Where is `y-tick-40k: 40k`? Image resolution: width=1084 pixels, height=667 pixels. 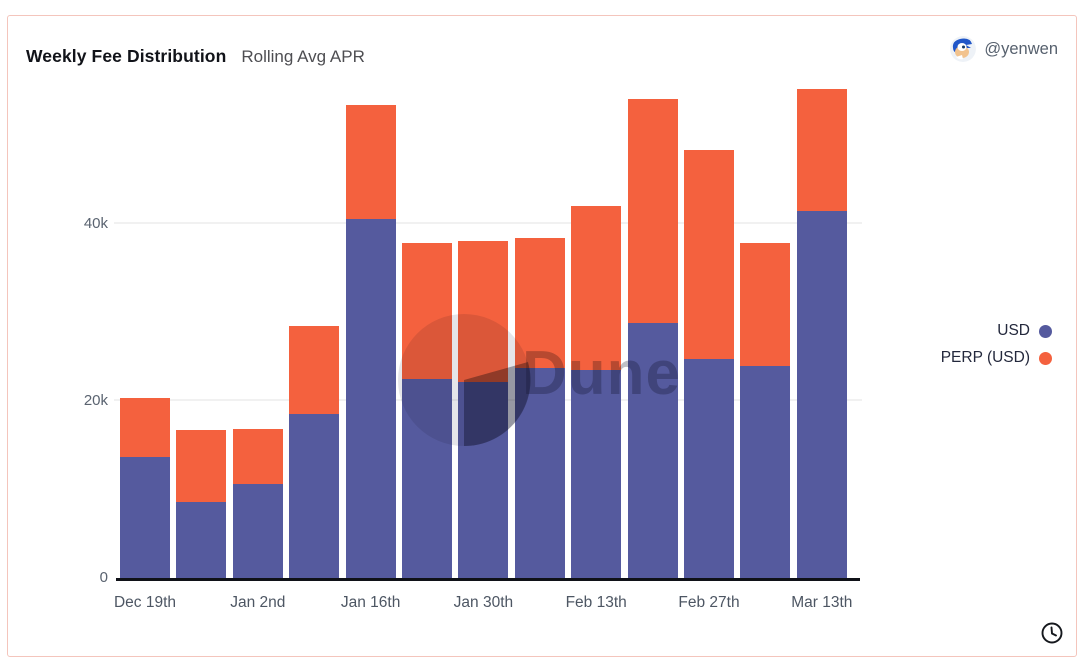 y-tick-40k: 40k is located at coordinates (95, 223).